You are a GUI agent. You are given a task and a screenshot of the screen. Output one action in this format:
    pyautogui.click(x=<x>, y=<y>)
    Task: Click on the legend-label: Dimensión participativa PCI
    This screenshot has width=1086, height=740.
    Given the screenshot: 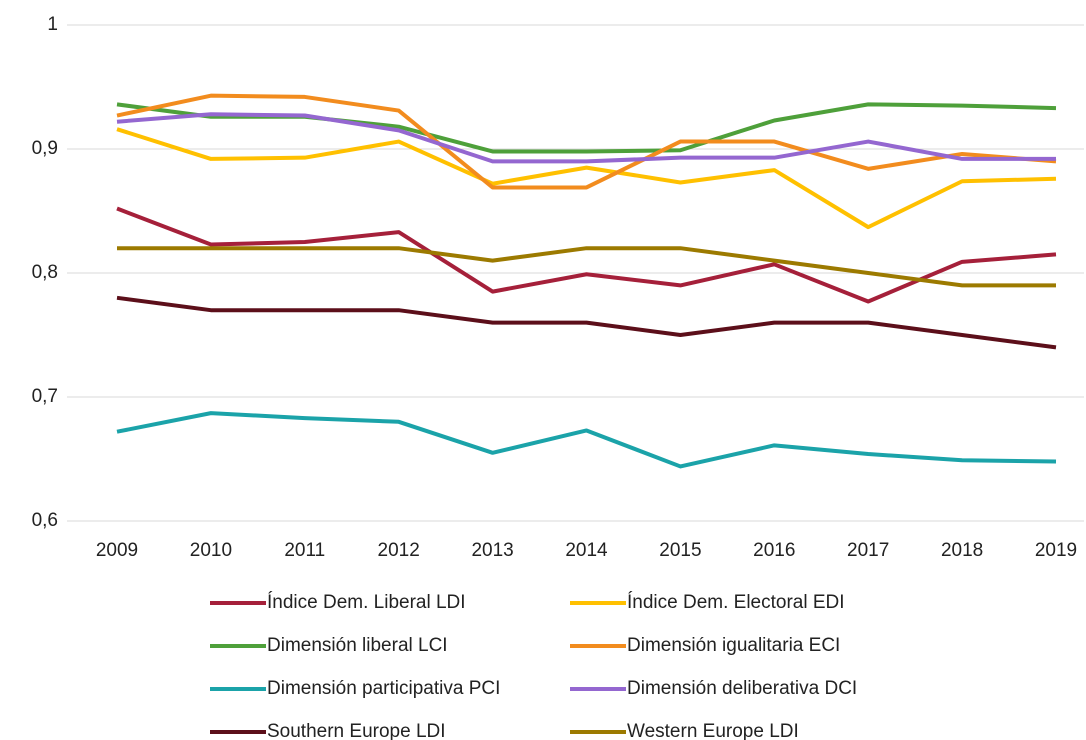 What is the action you would take?
    pyautogui.click(x=383, y=688)
    